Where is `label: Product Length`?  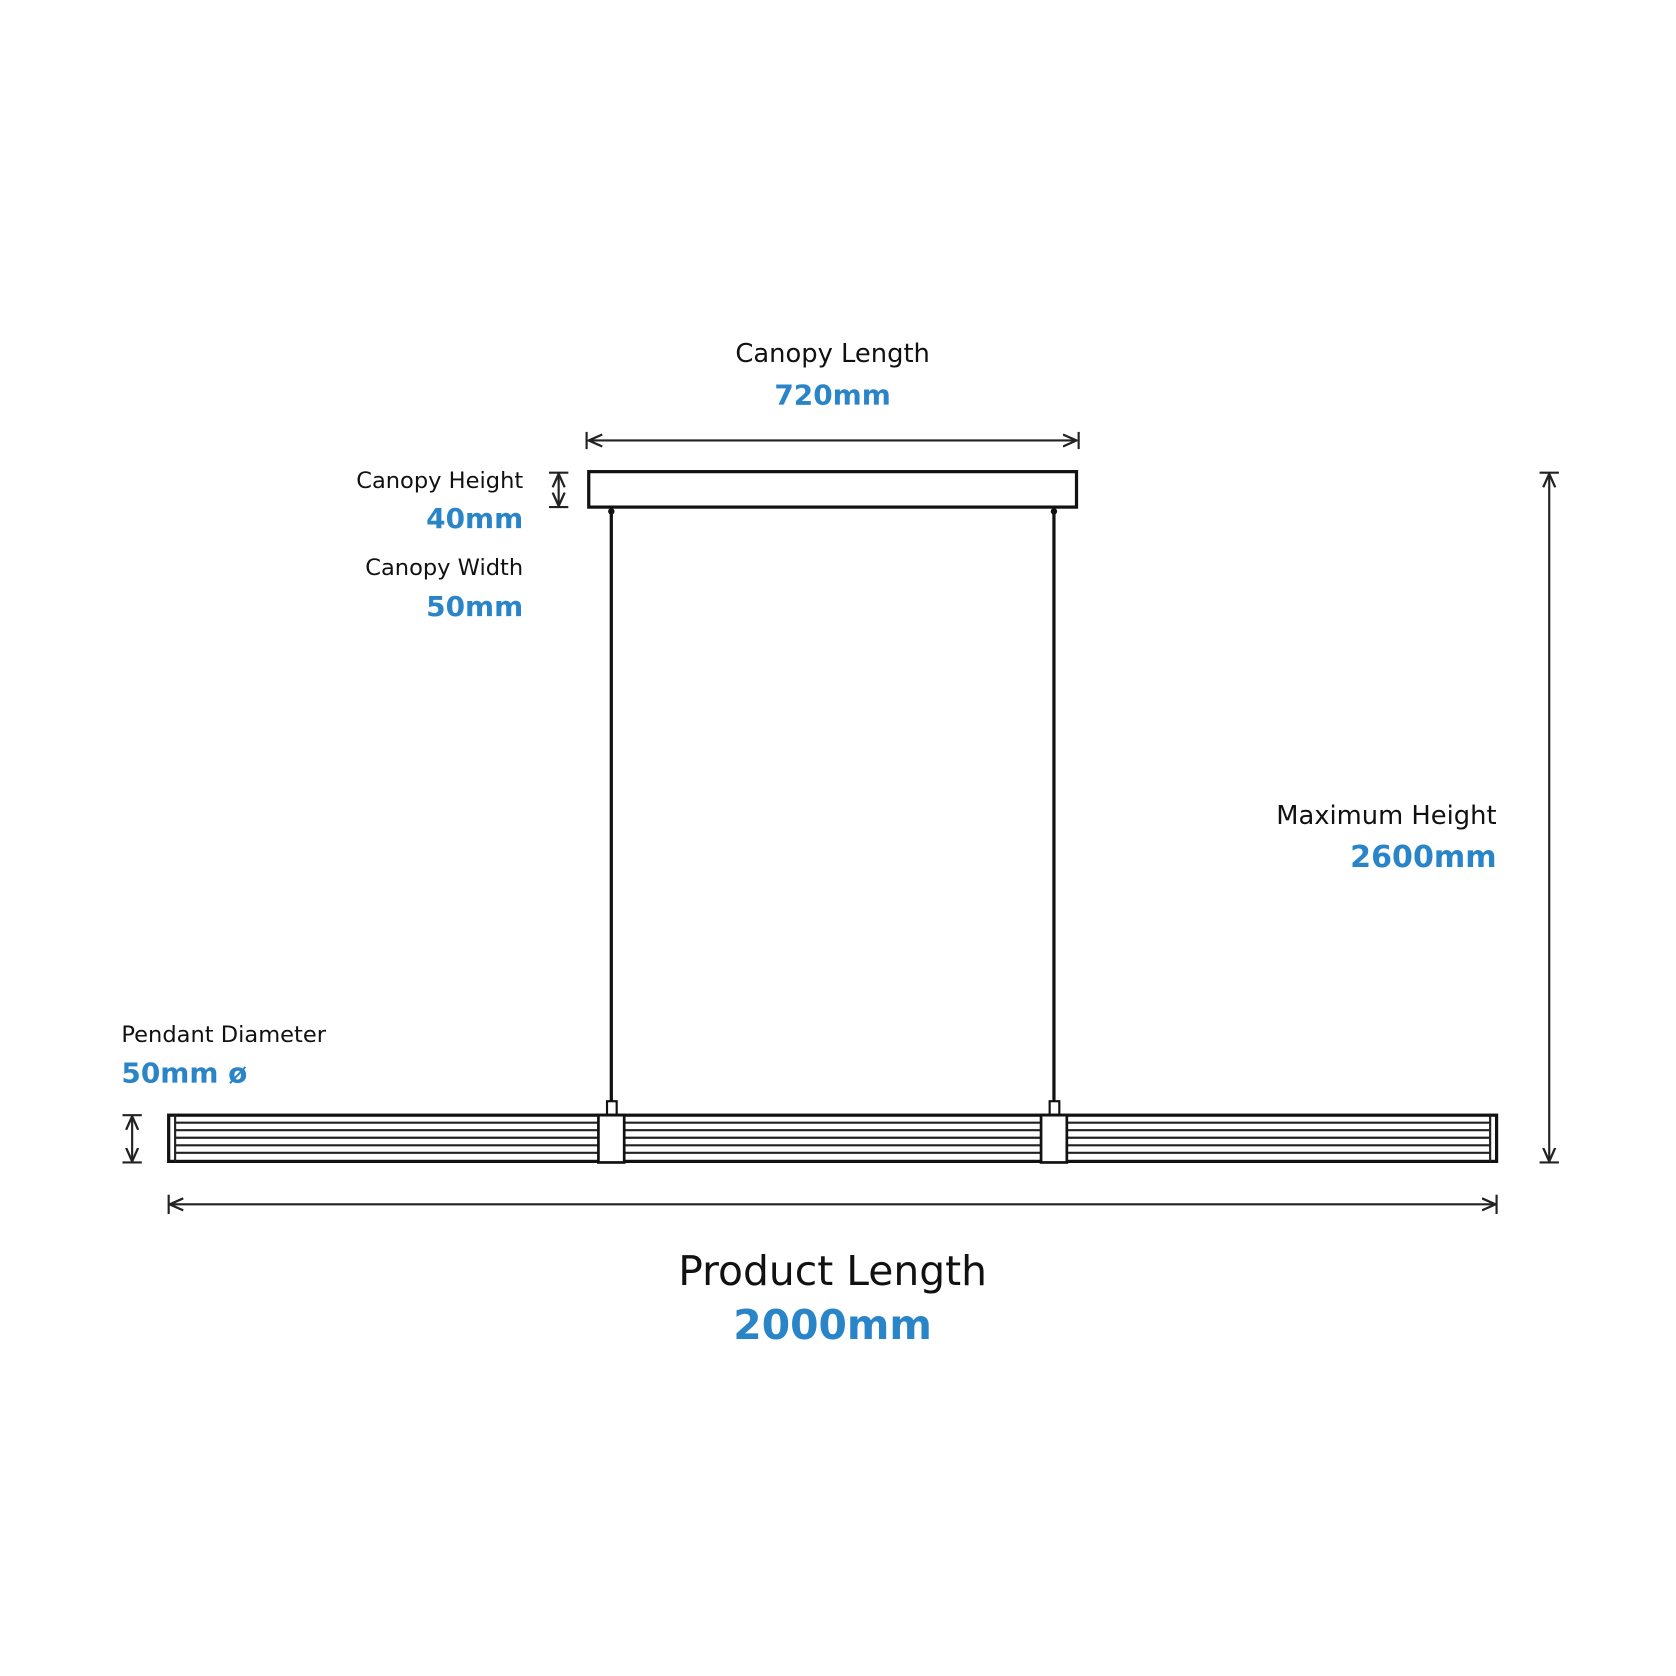 label: Product Length is located at coordinates (832, 1271).